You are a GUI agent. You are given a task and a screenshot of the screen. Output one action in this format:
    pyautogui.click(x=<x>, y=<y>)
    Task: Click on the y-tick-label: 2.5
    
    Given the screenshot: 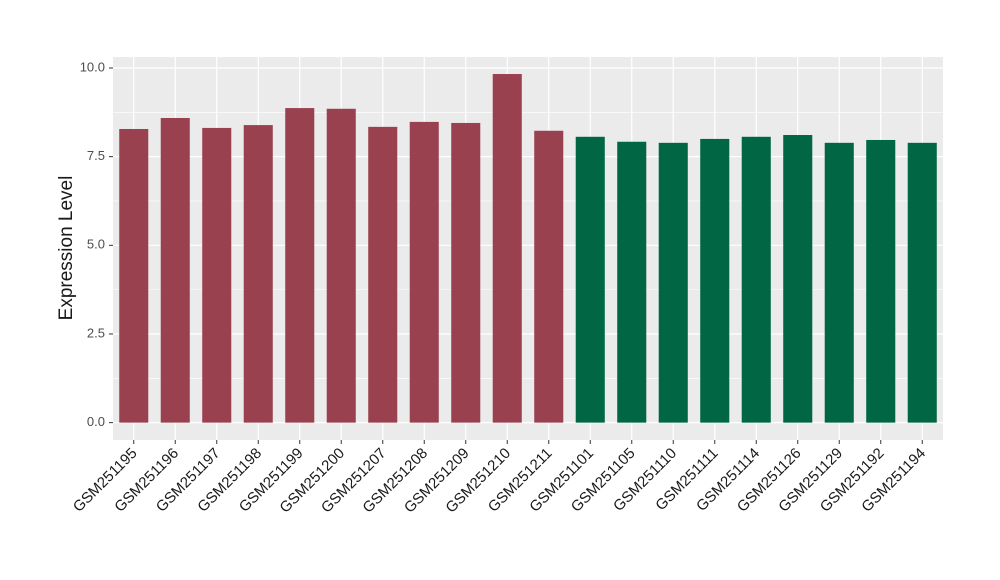 What is the action you would take?
    pyautogui.click(x=96, y=332)
    